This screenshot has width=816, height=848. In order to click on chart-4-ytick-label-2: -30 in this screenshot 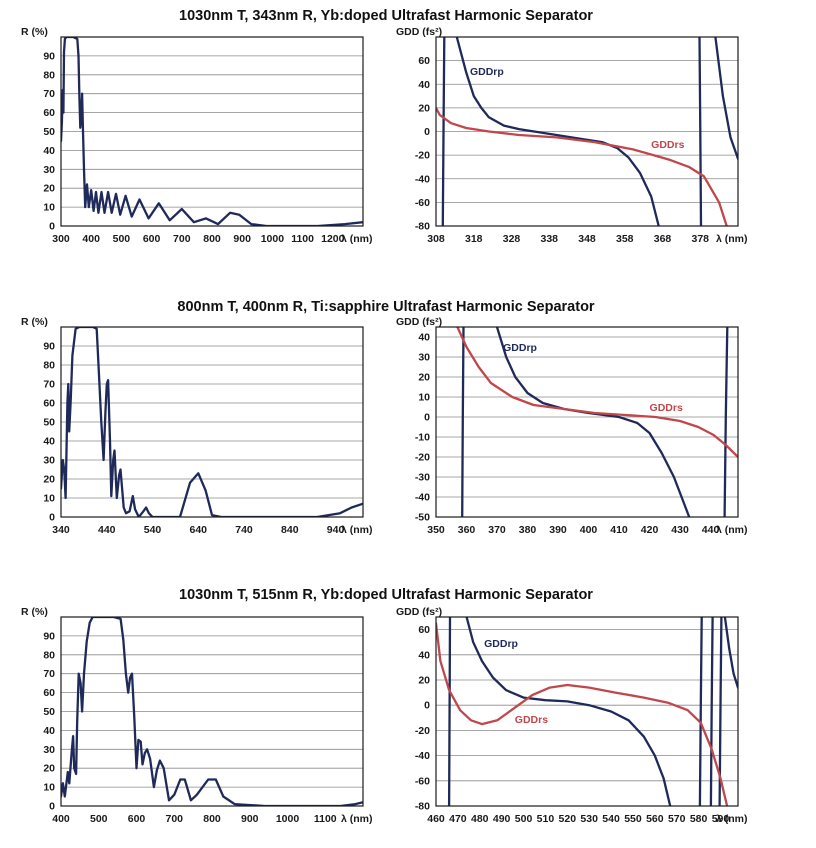, I will do `click(422, 478)`.